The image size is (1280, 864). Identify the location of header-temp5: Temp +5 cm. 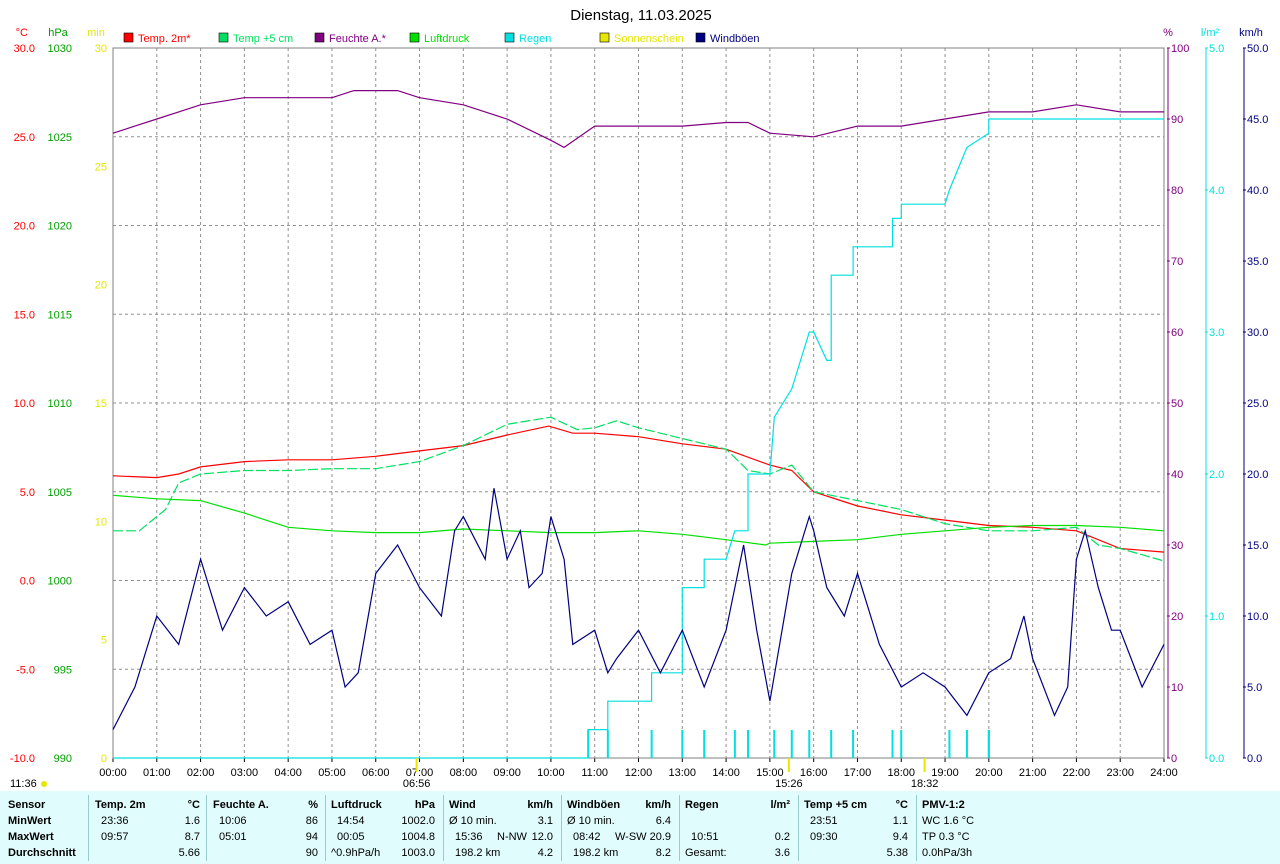
(836, 805).